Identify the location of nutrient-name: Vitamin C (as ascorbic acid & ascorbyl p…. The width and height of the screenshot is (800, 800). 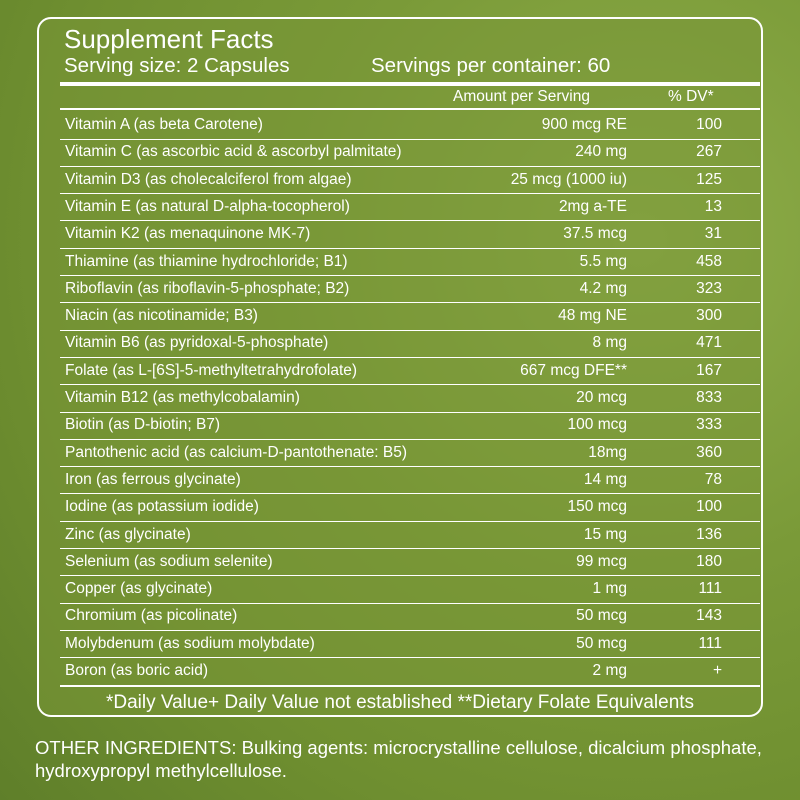
(233, 152).